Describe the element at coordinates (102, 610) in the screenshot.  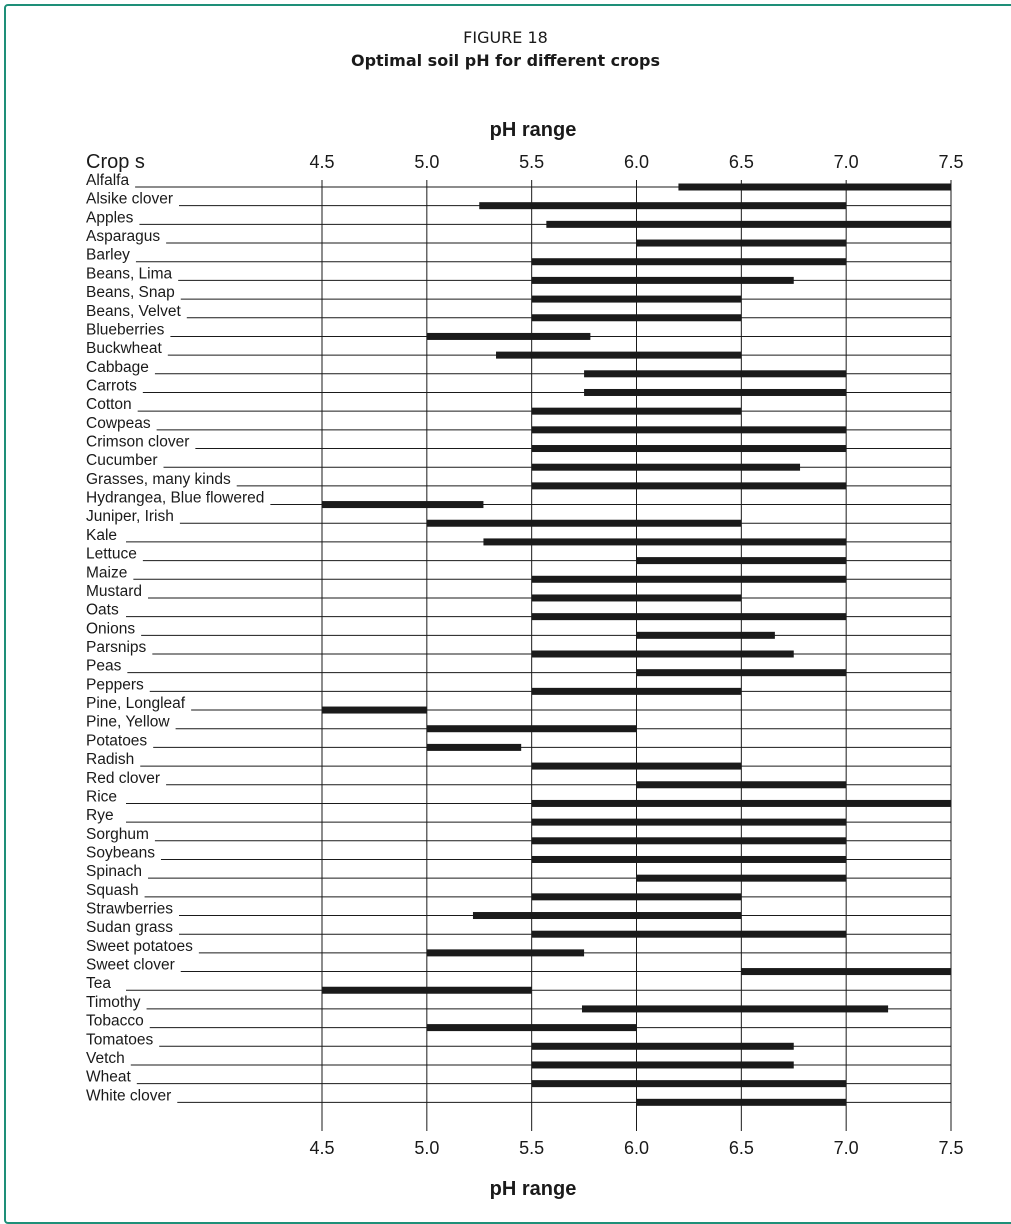
I see `crop-label: Oats` at that location.